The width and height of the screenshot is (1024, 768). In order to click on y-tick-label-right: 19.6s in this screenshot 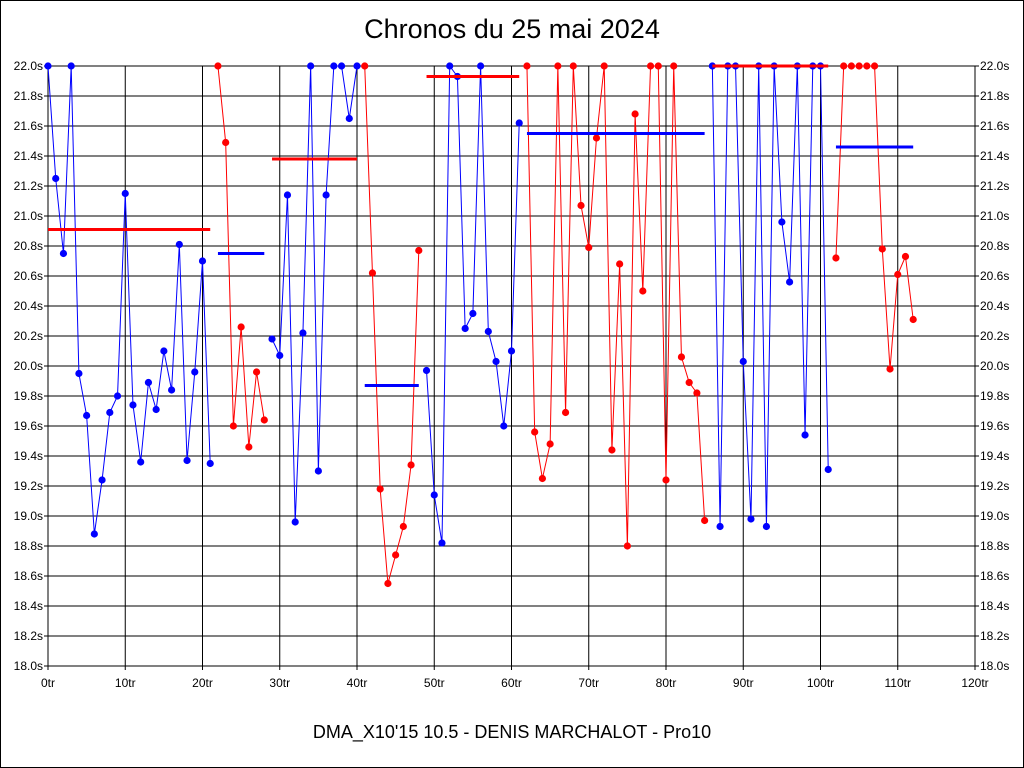, I will do `click(994, 426)`.